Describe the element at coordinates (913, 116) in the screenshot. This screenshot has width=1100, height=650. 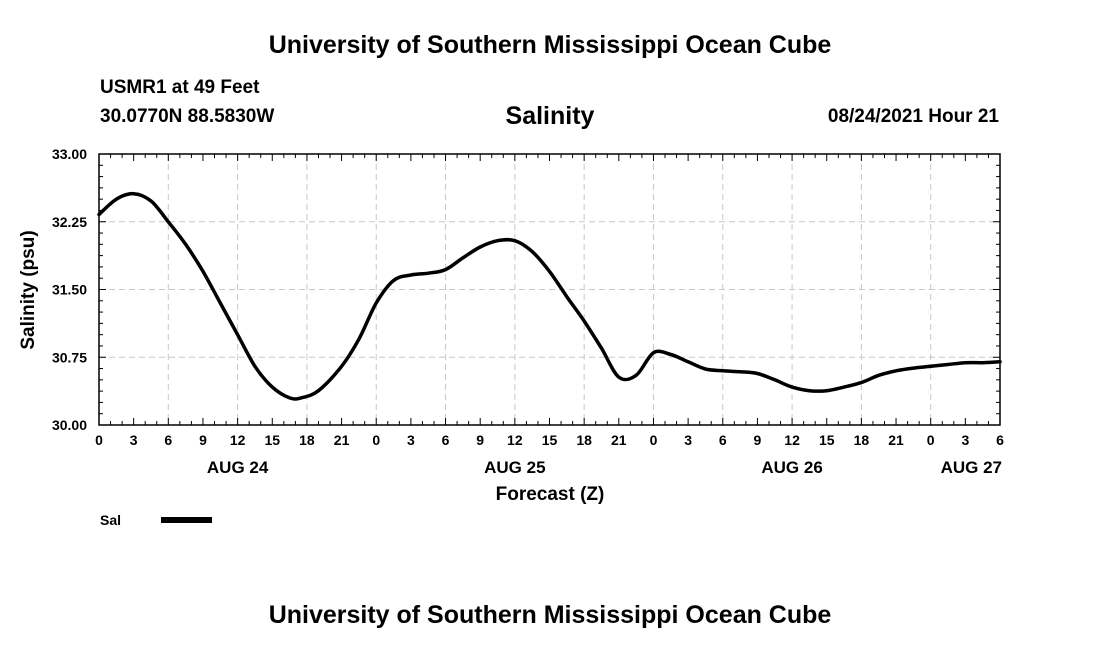
I see `forecast-timestamp: 08/24/2021 Hour 21` at that location.